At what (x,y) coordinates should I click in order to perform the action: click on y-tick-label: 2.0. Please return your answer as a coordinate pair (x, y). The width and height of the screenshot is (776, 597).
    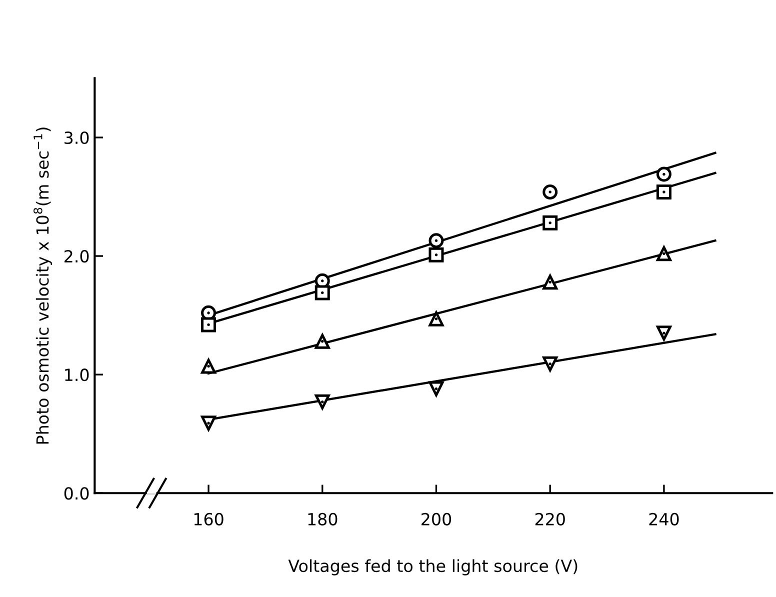
    Looking at the image, I should click on (76, 256).